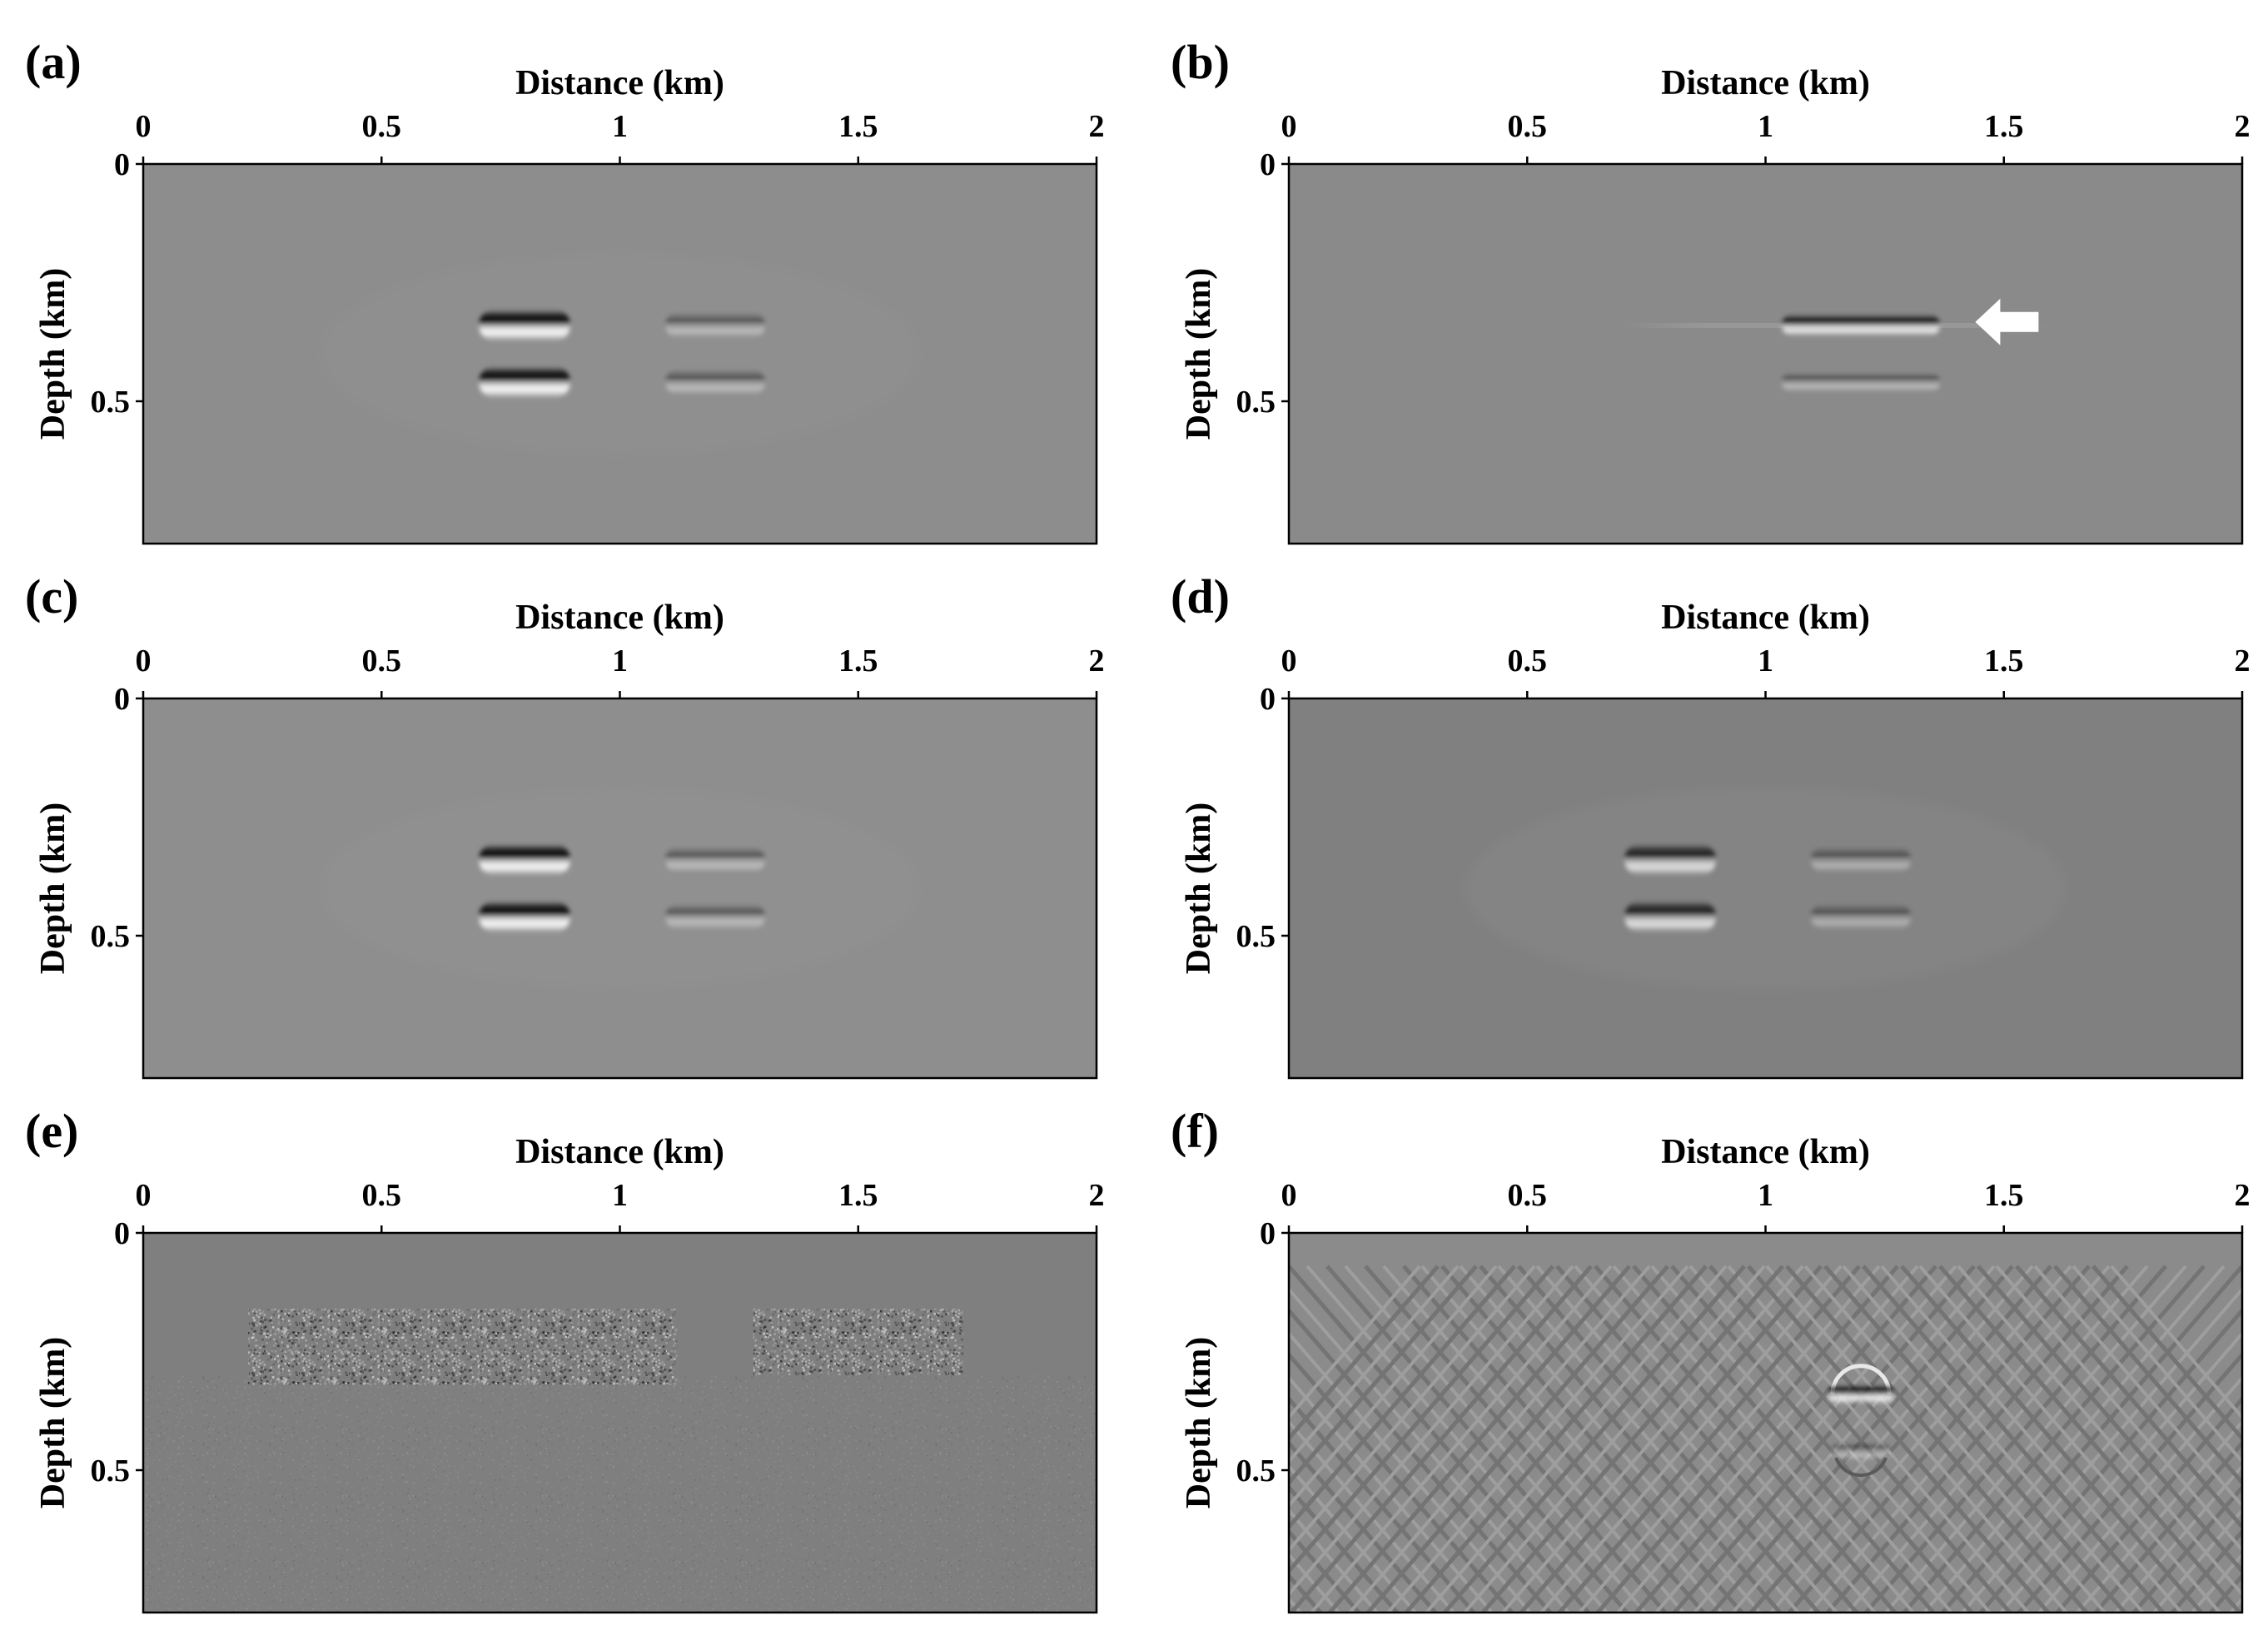  I want to click on panel-label: (d), so click(1200, 596).